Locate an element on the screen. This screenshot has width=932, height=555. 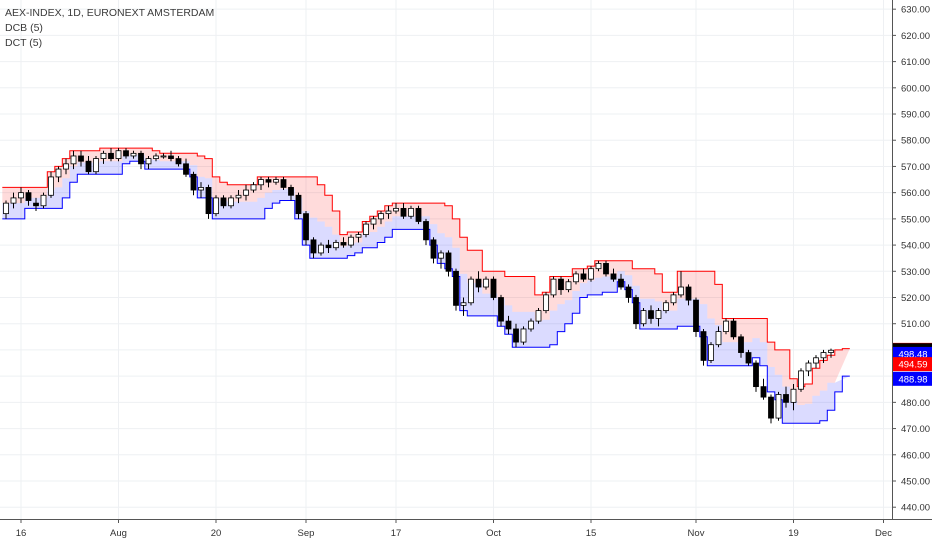
indicator-dct: DCT (5) is located at coordinates (24, 43).